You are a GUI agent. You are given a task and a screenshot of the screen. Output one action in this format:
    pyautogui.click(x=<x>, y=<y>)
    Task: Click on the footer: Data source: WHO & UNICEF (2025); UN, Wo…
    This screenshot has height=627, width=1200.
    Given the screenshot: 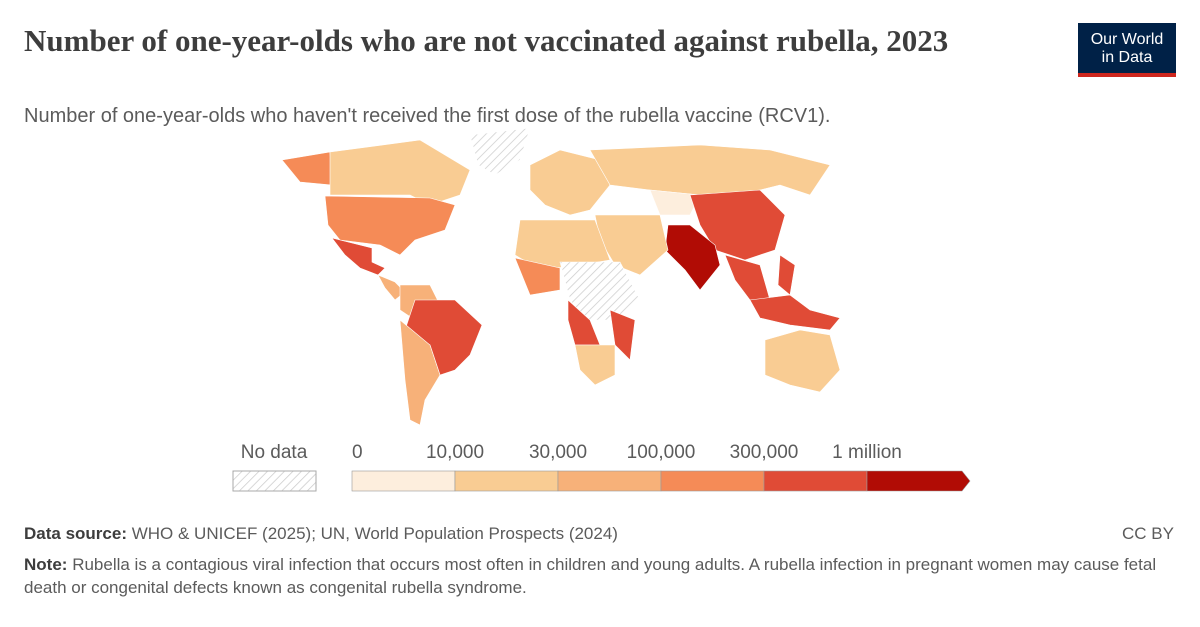 What is the action you would take?
    pyautogui.click(x=599, y=560)
    